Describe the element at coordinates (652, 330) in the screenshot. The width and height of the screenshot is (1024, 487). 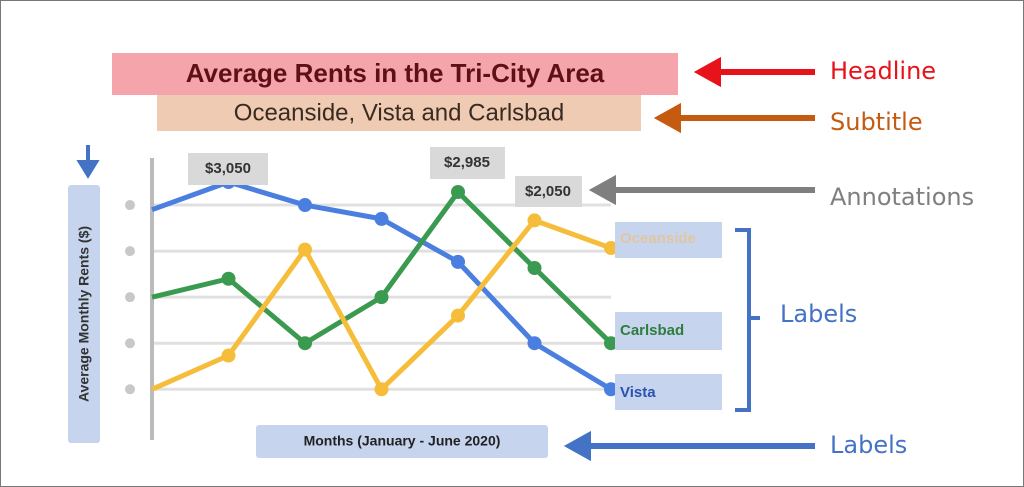
I see `series-label: Carlsbad` at that location.